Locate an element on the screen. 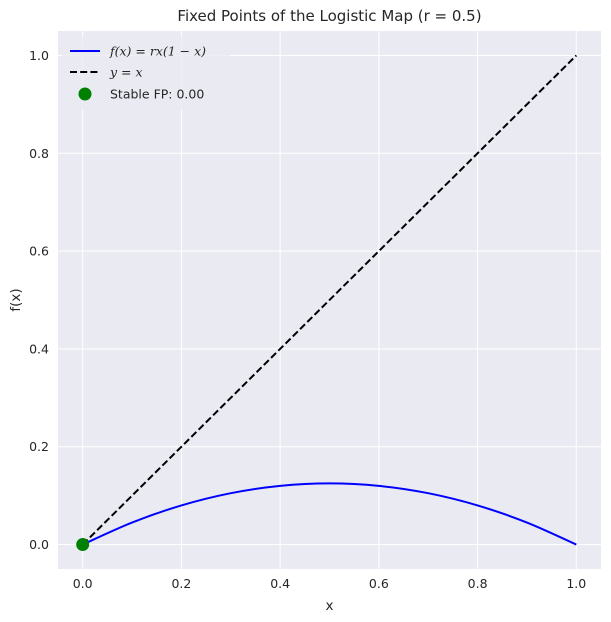  legend: f(x) = rx(1 − x) y = x Stable FP: 0.00 is located at coordinates (146, 73).